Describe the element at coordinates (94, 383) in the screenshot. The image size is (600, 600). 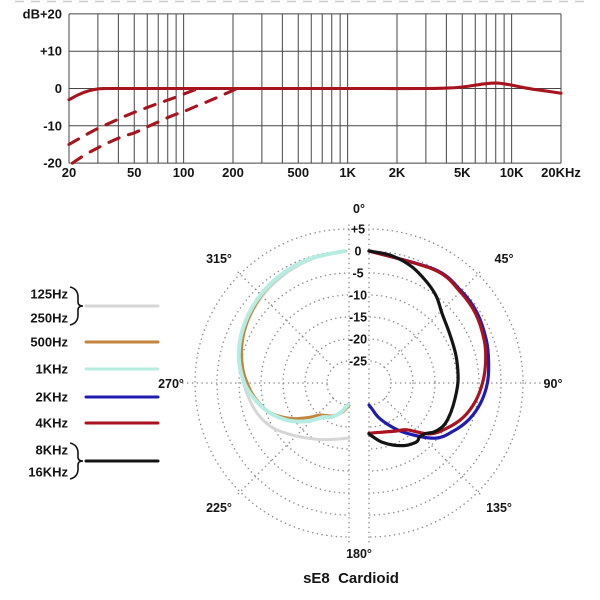
I see `polar-legend: 125Hz 250Hz 500Hz 1KHz 2KHz 4KHz 8KHz 16KHz` at that location.